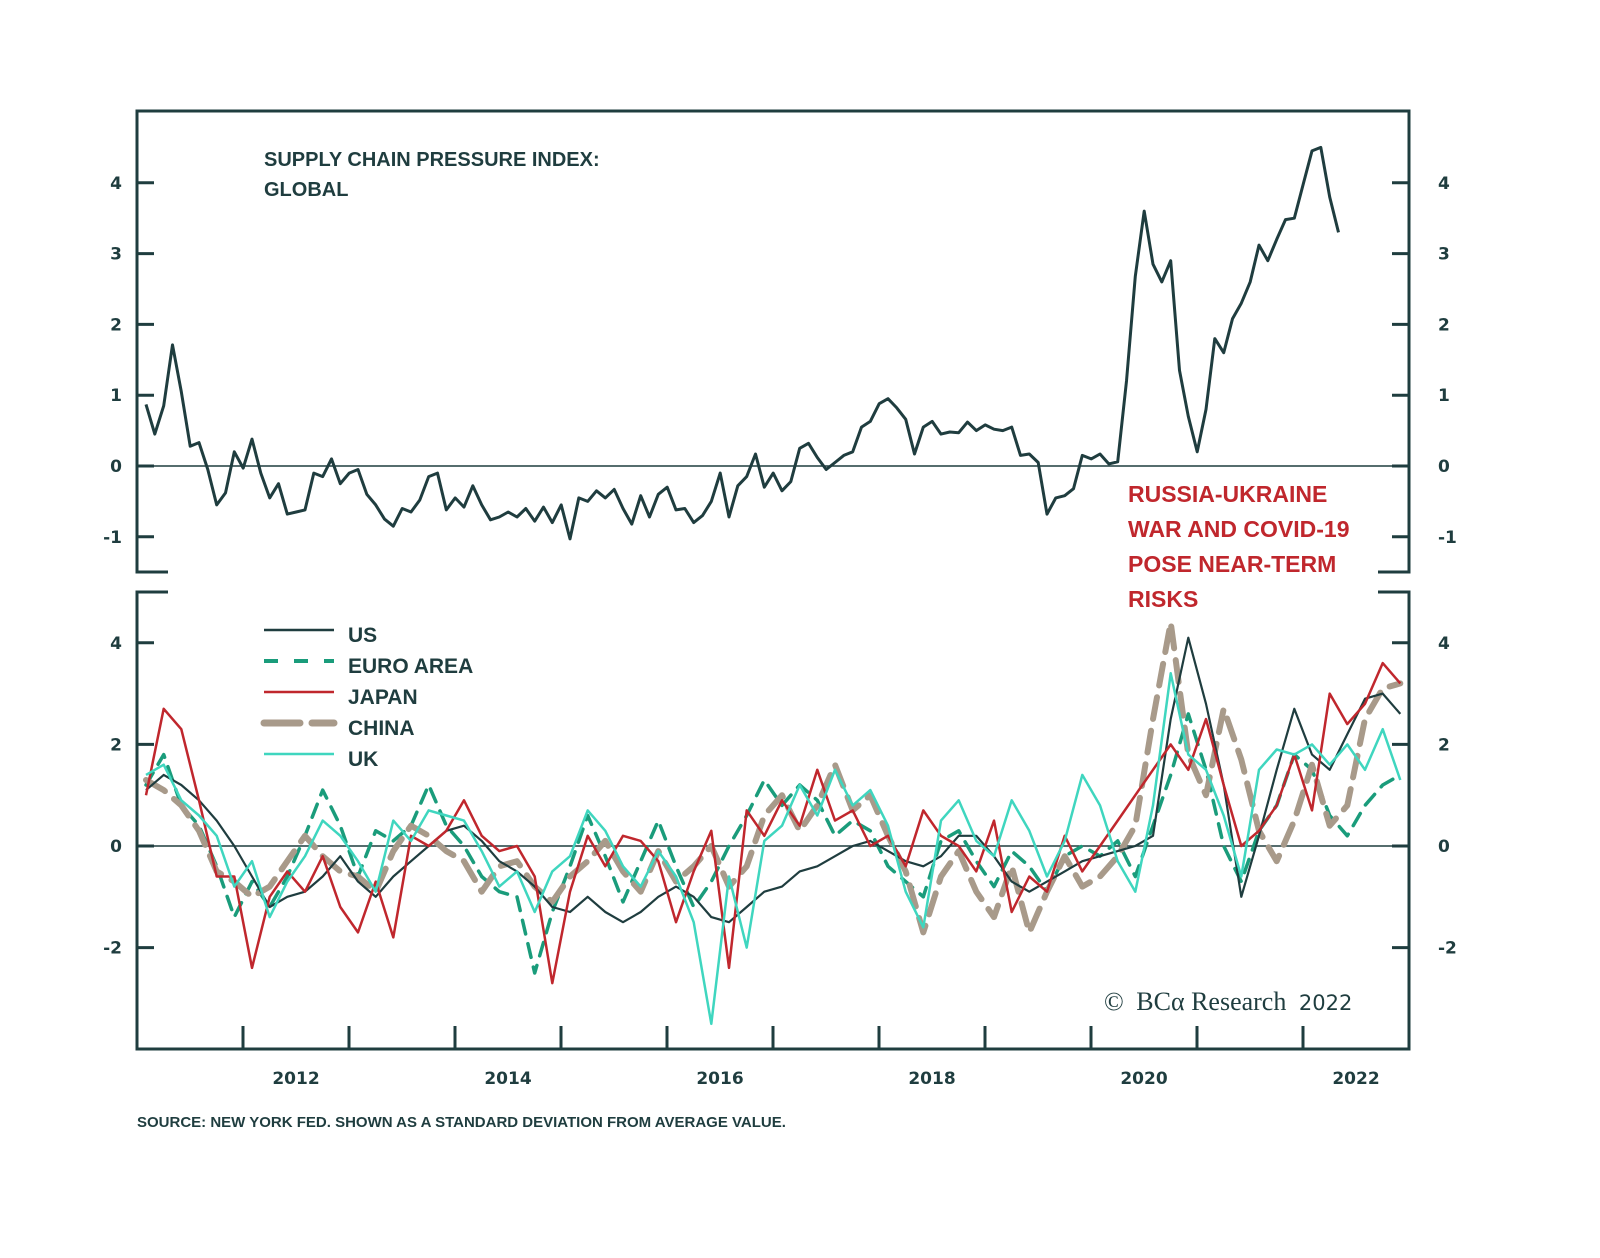 The width and height of the screenshot is (1600, 1258). What do you see at coordinates (383, 697) in the screenshot?
I see `legend-label-japan: JAPAN` at bounding box center [383, 697].